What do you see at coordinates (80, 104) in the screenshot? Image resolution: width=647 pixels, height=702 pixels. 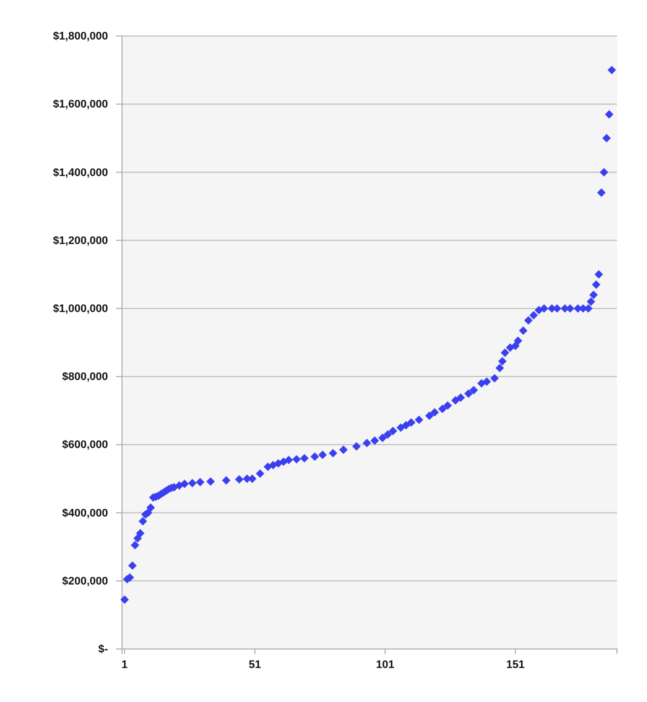 I see `y-tick-label: $1,600,000` at bounding box center [80, 104].